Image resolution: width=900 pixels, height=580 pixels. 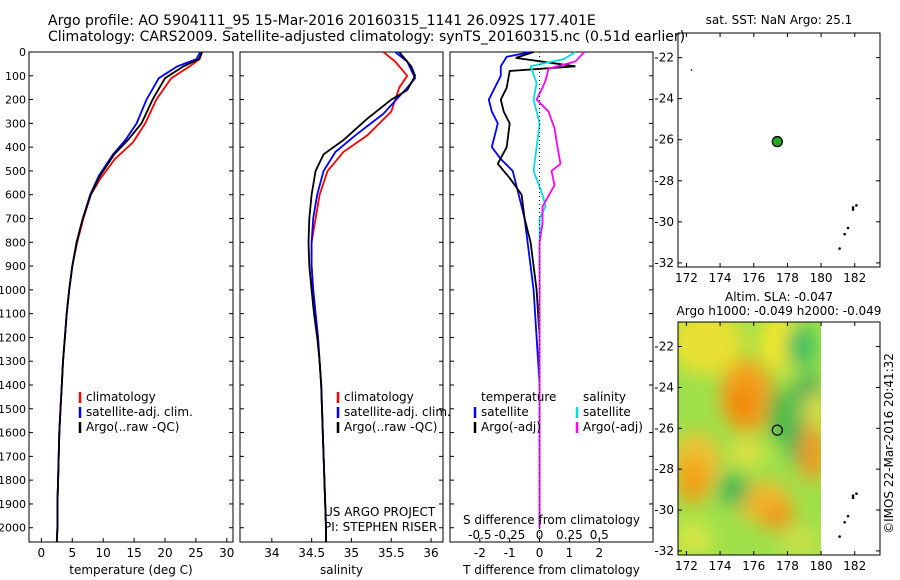 What do you see at coordinates (604, 397) in the screenshot?
I see `legend-header-salinity: salinity` at bounding box center [604, 397].